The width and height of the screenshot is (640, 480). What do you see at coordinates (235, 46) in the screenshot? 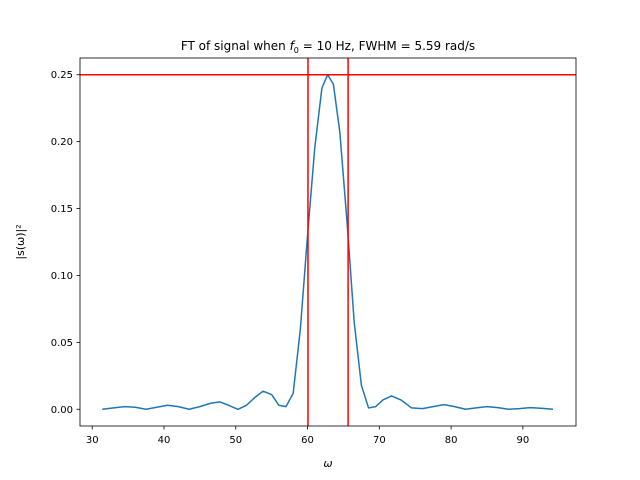
I see `chart-title-prefix: FT of signal when` at bounding box center [235, 46].